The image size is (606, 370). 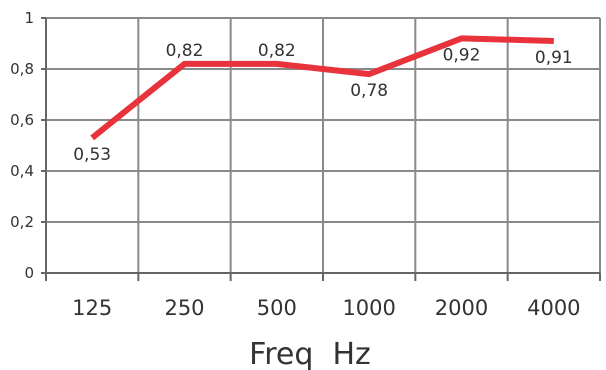 I want to click on data-label: 0,91, so click(x=554, y=58).